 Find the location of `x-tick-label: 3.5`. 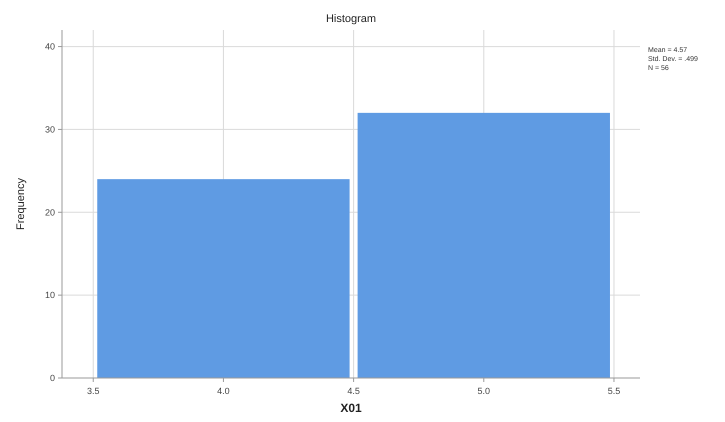

x-tick-label: 3.5 is located at coordinates (93, 391).